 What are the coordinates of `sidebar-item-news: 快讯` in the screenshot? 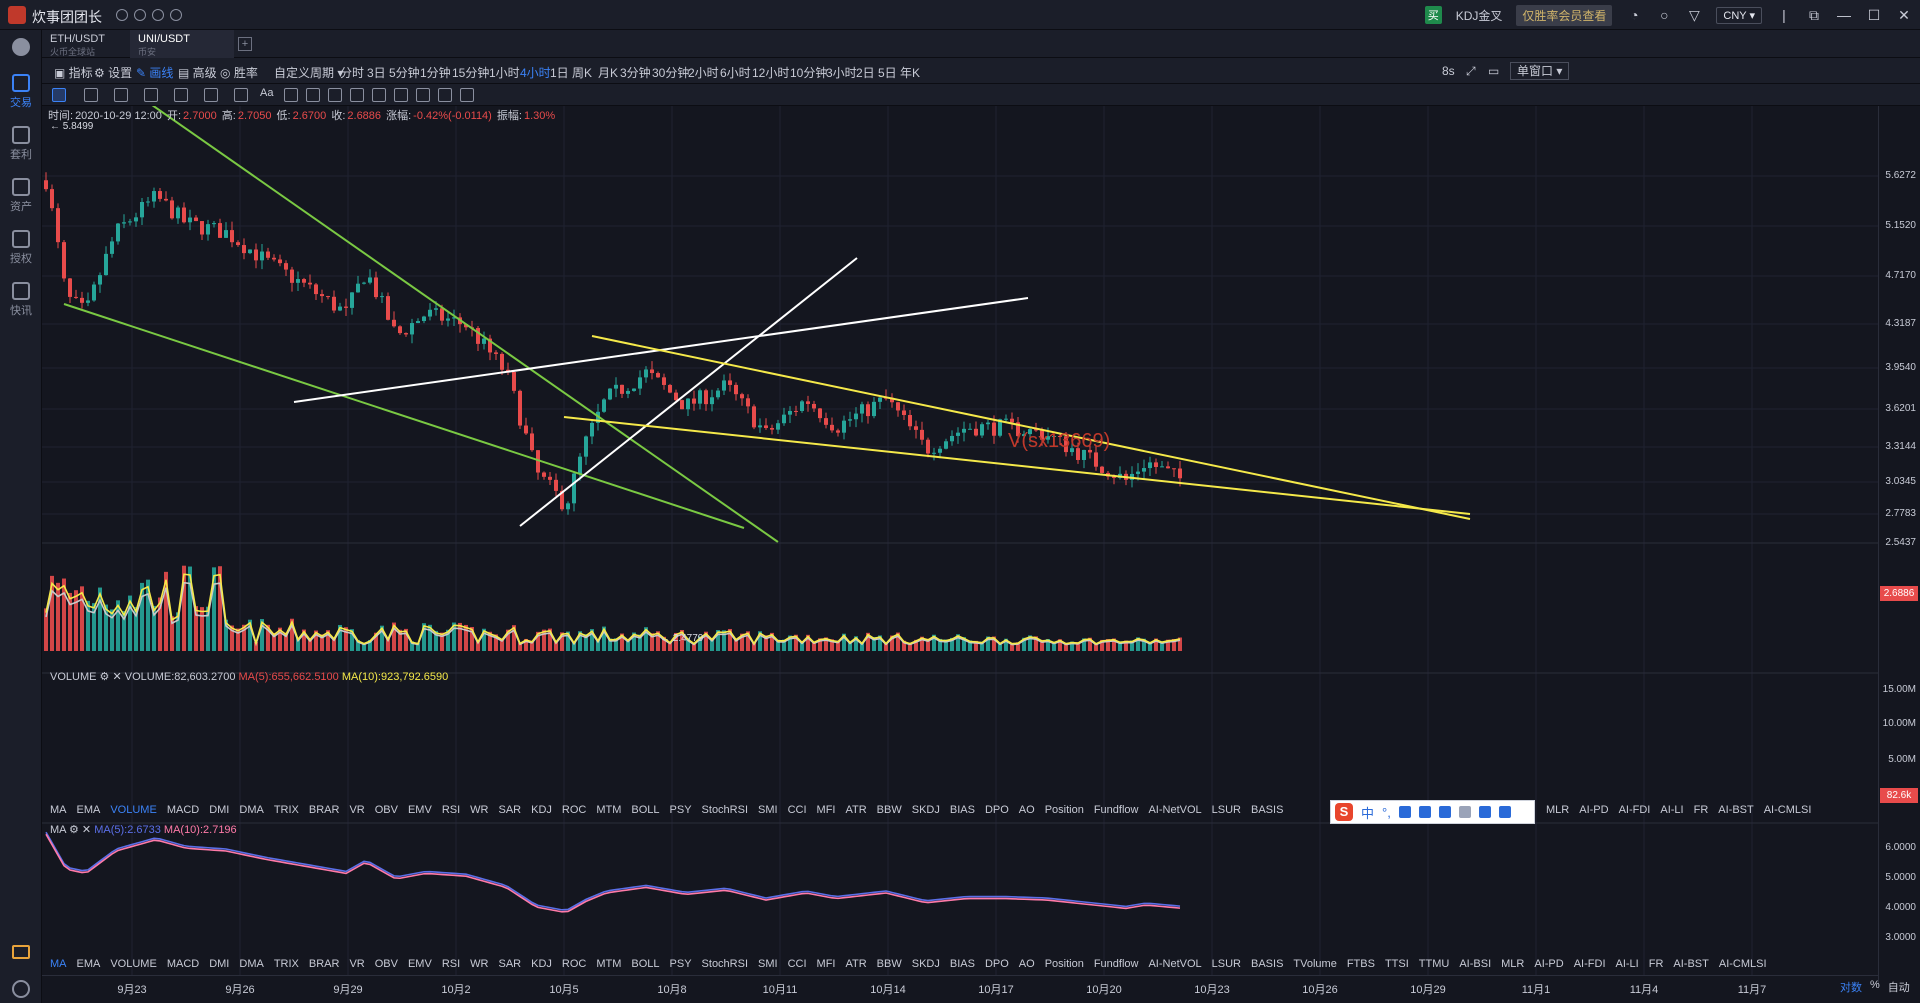 It's located at (21, 300).